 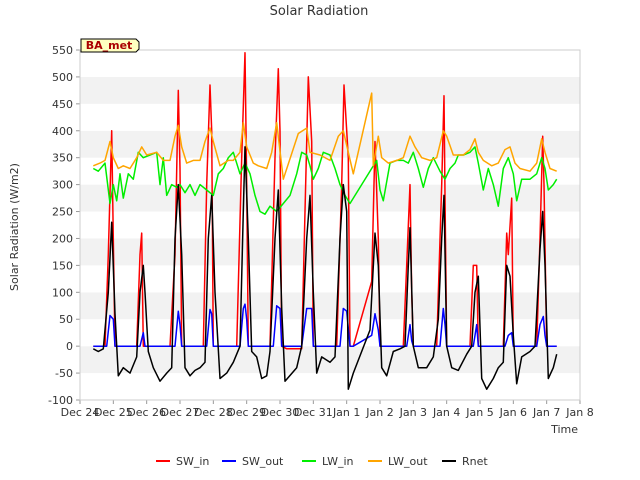 I want to click on x-tick-label: Jan 2, so click(x=379, y=412).